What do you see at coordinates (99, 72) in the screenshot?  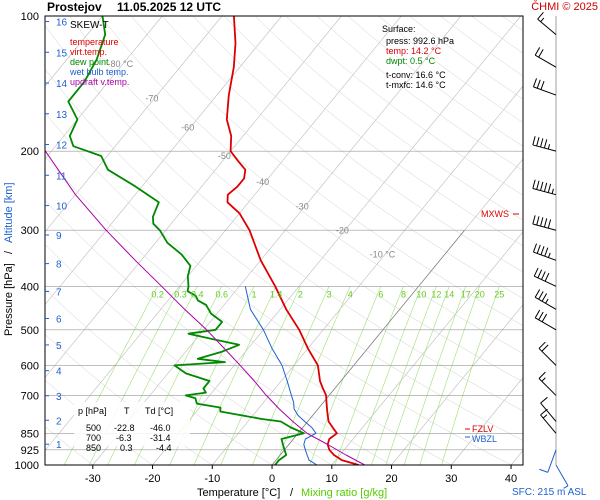 I see `legend-wet-bulb: wet bulb temp.` at bounding box center [99, 72].